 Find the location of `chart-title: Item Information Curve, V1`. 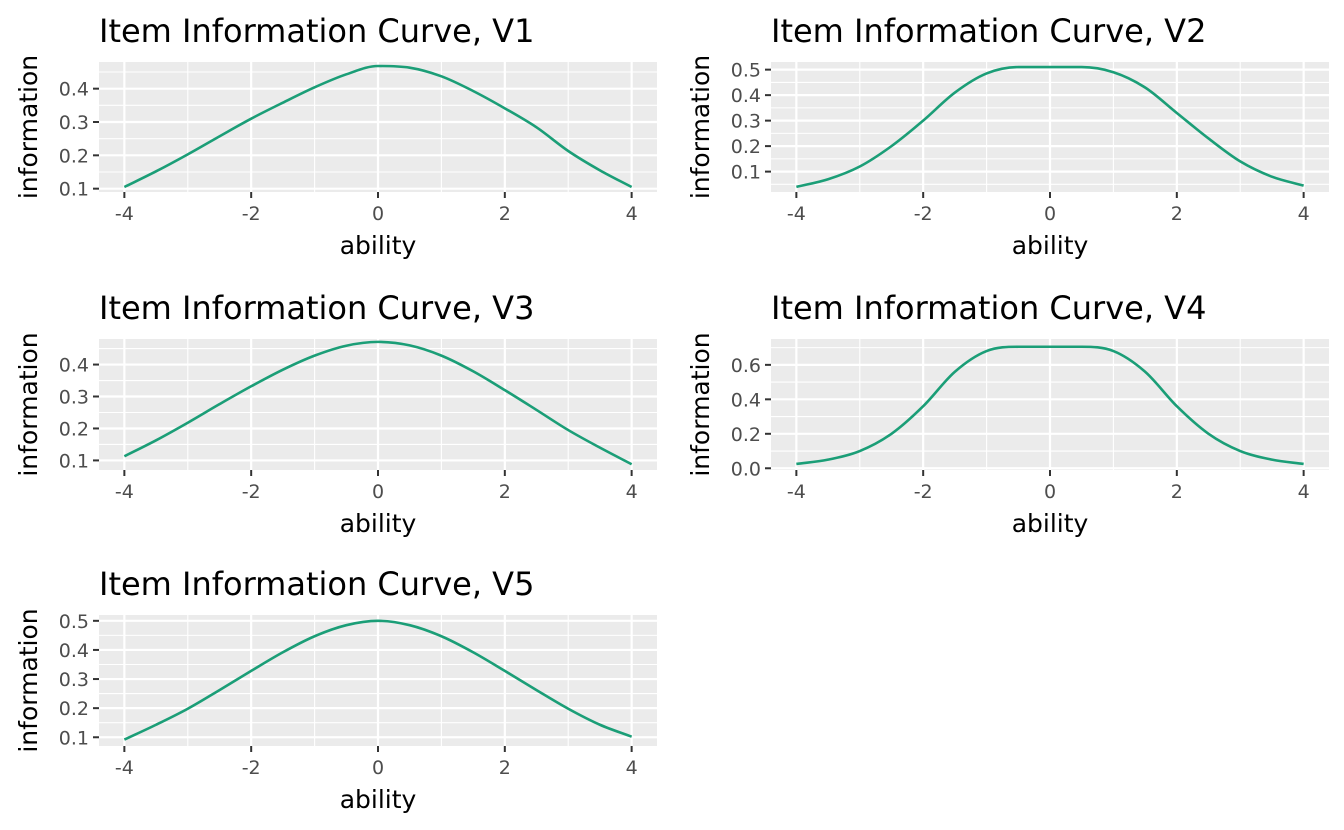

chart-title: Item Information Curve, V1 is located at coordinates (316, 31).